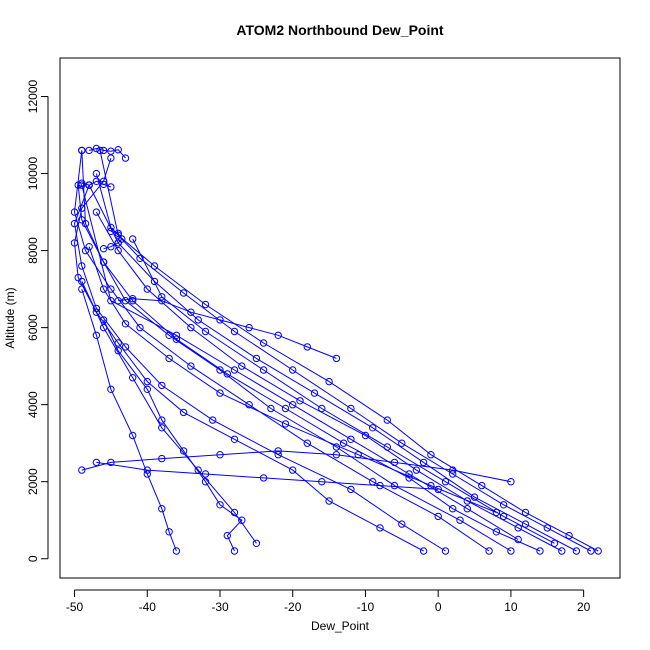 This screenshot has width=650, height=650. What do you see at coordinates (33, 327) in the screenshot?
I see `y-tick-label: 6000` at bounding box center [33, 327].